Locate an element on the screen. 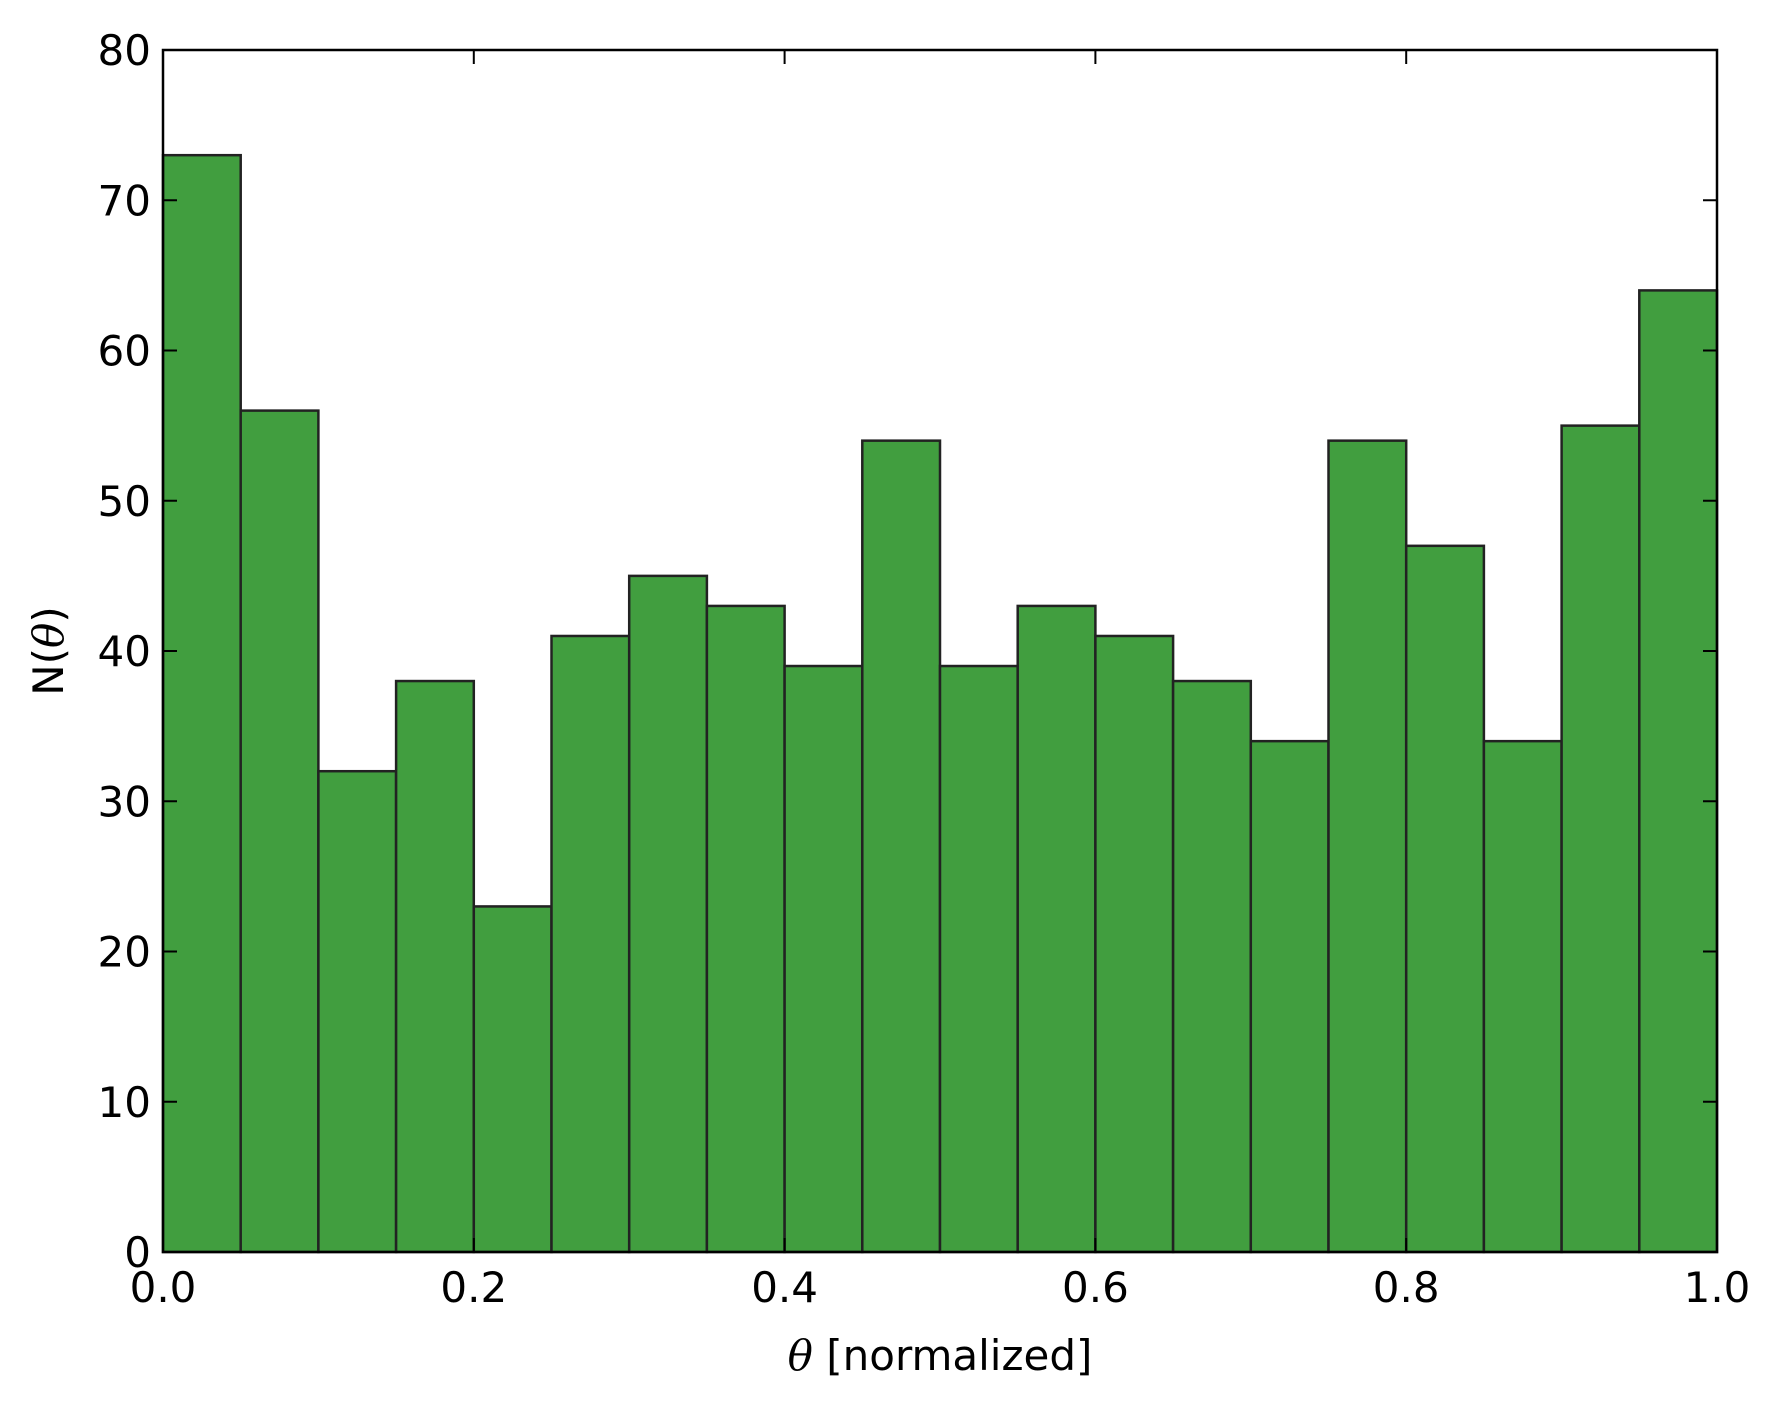  y-tick-label: 50 is located at coordinates (124, 501).